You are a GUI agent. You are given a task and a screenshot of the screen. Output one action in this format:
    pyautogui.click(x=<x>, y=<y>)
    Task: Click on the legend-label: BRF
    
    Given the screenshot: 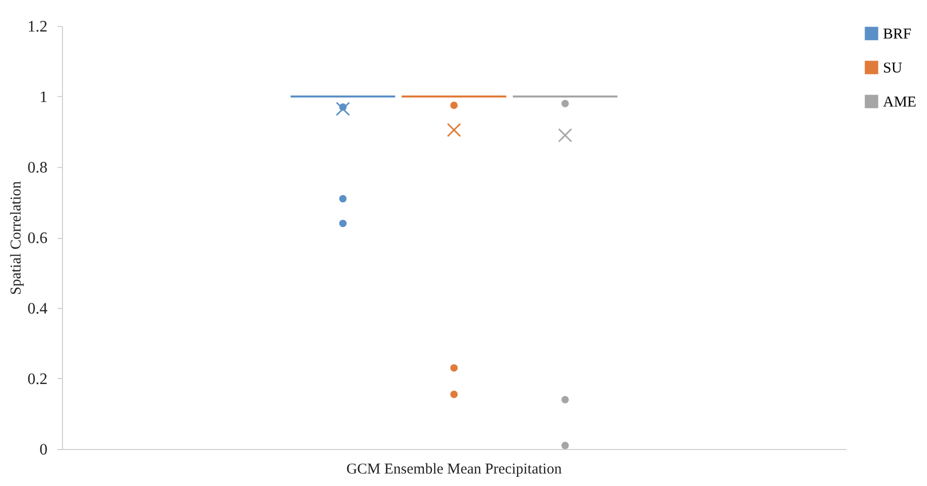 What is the action you would take?
    pyautogui.click(x=897, y=34)
    